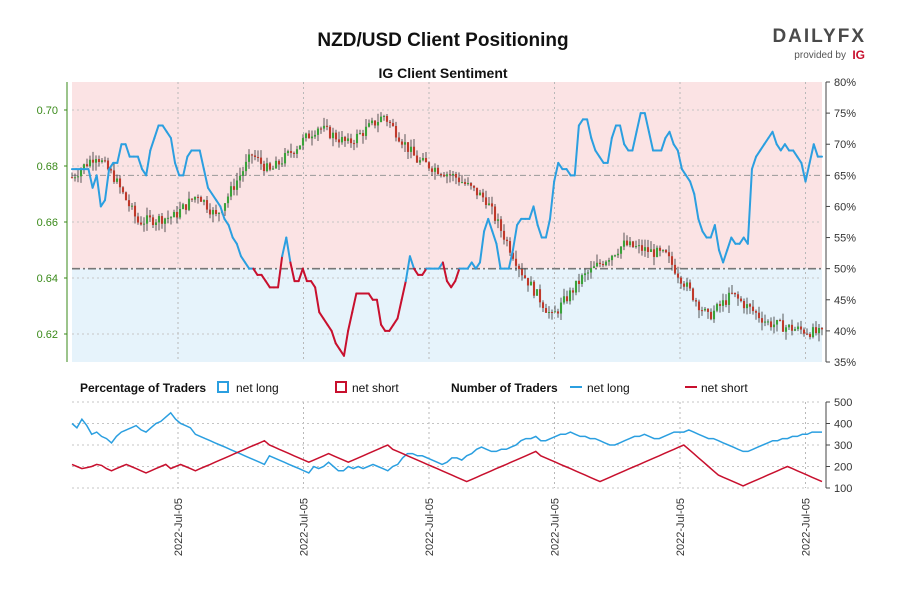 The height and width of the screenshot is (600, 900). I want to click on traders-axis: 100 200 300 400 500, so click(838, 446).